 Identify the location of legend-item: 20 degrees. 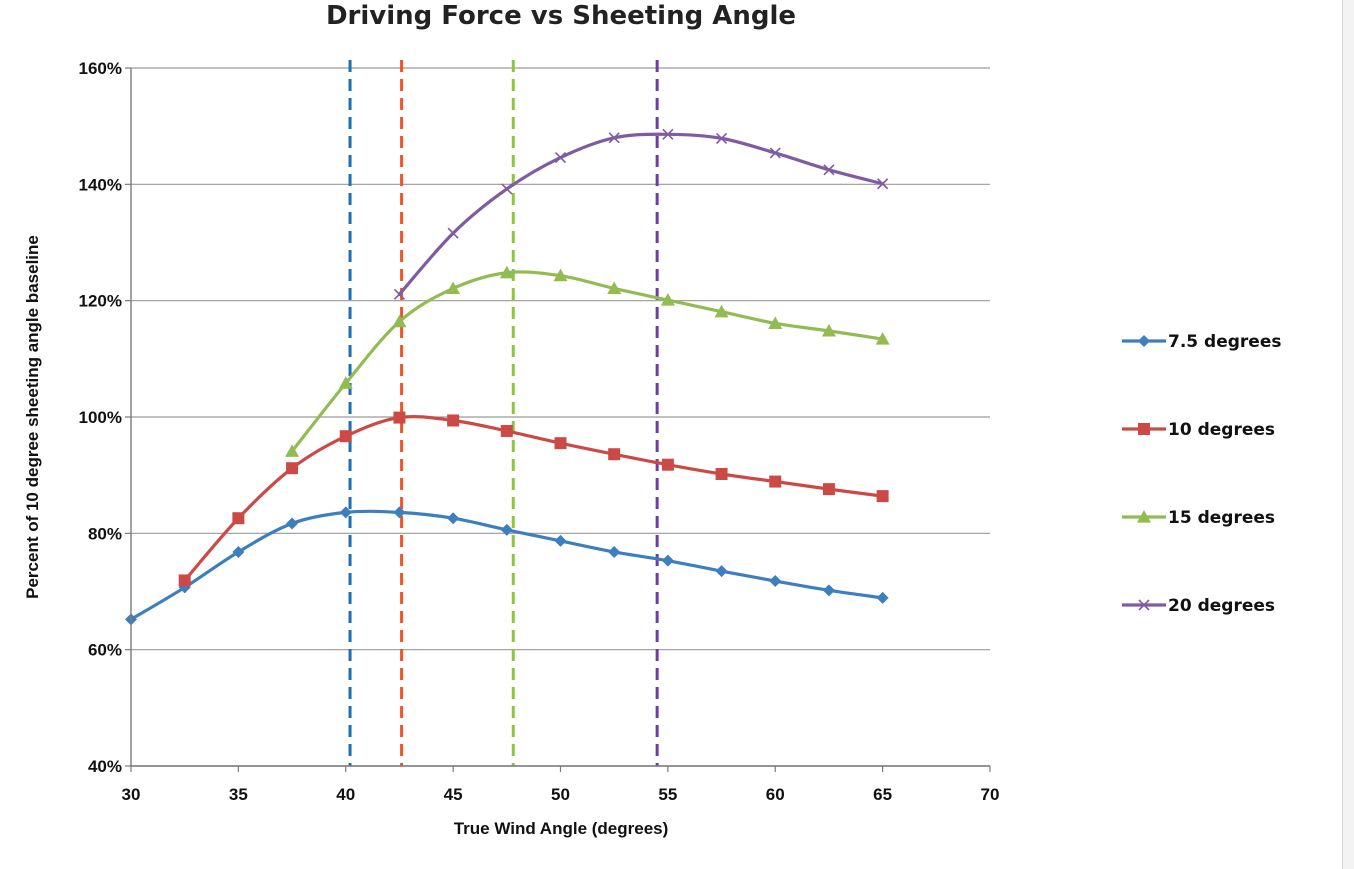
(1198, 606).